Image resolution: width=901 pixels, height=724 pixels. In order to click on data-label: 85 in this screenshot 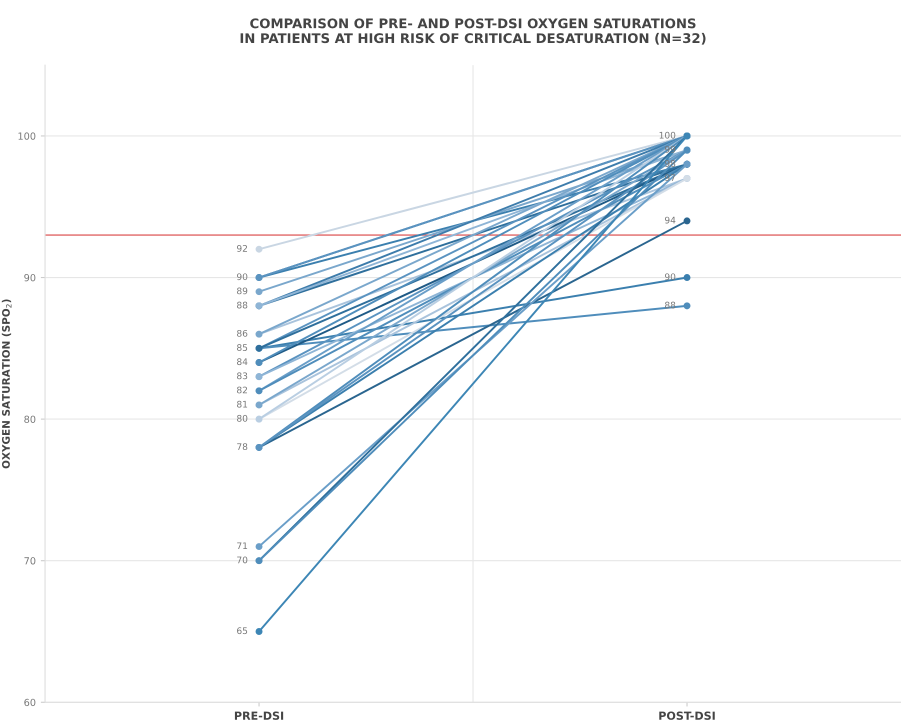, I will do `click(242, 347)`.